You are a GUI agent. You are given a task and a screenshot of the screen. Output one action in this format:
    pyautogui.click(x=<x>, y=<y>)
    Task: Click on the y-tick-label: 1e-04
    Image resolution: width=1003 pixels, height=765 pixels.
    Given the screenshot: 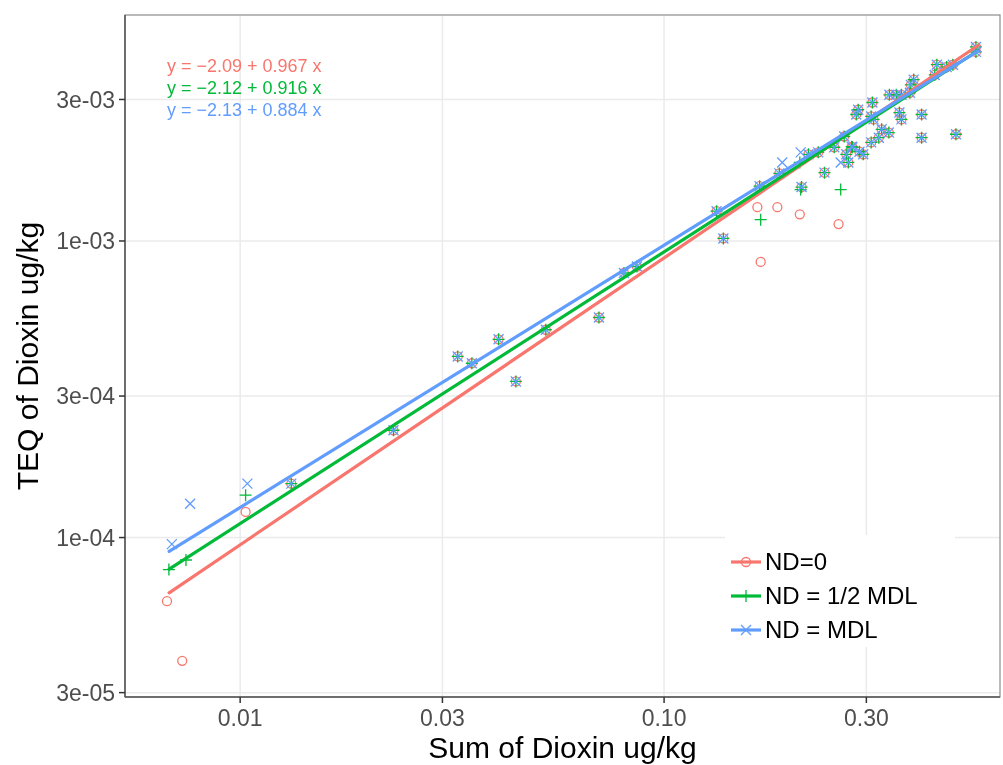 What is the action you would take?
    pyautogui.click(x=86, y=537)
    